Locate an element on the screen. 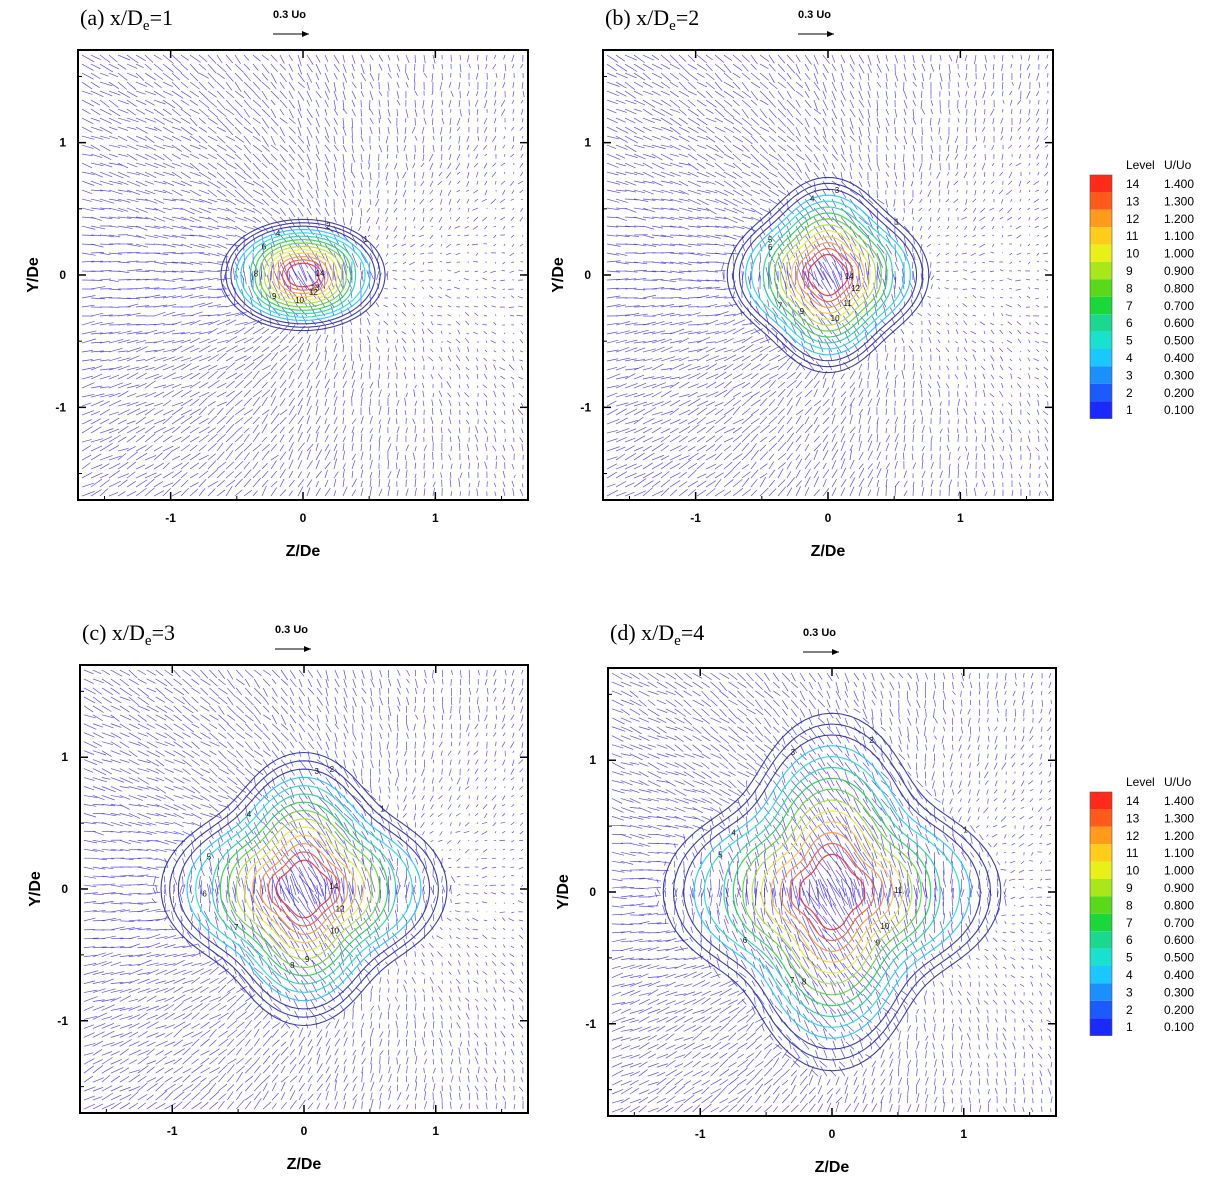 The image size is (1212, 1184). legend-level: 6 is located at coordinates (1129, 323).